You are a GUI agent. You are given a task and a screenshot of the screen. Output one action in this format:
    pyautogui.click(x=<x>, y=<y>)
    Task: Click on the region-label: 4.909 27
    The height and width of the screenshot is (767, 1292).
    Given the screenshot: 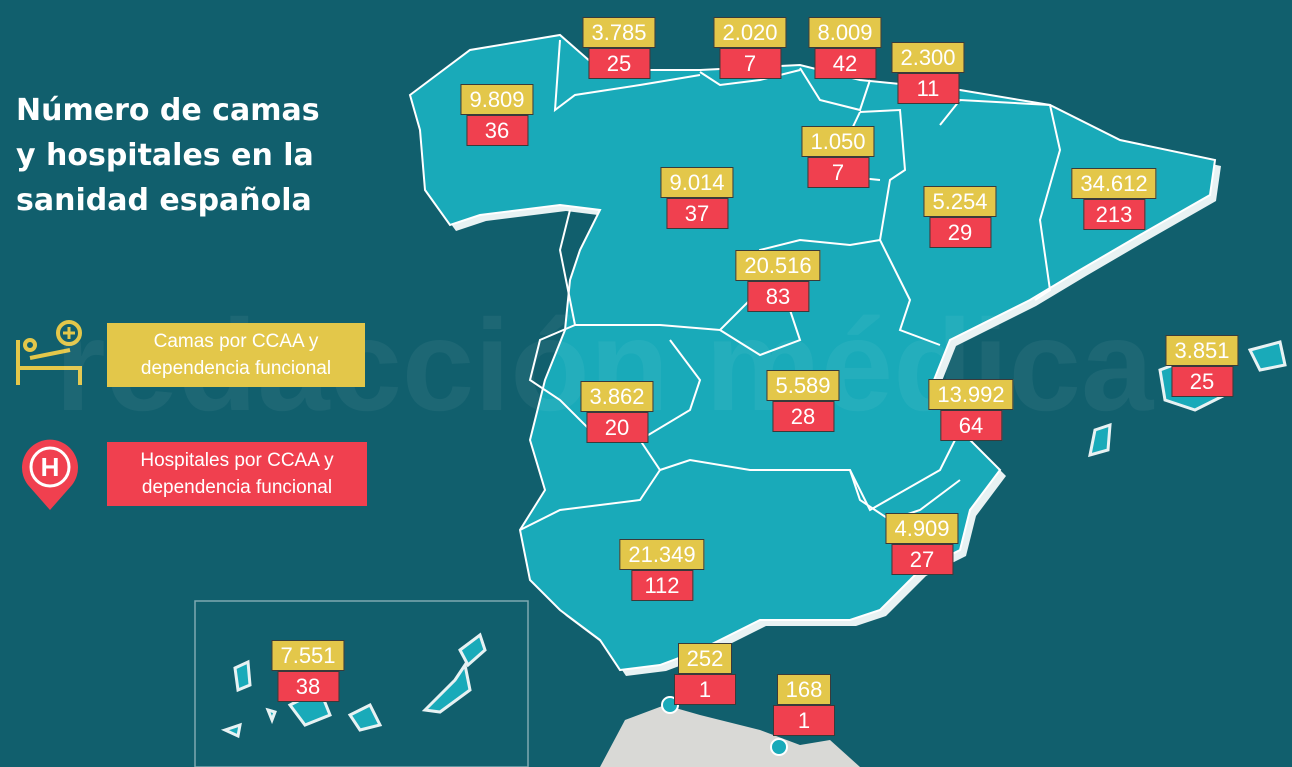 What is the action you would take?
    pyautogui.click(x=922, y=544)
    